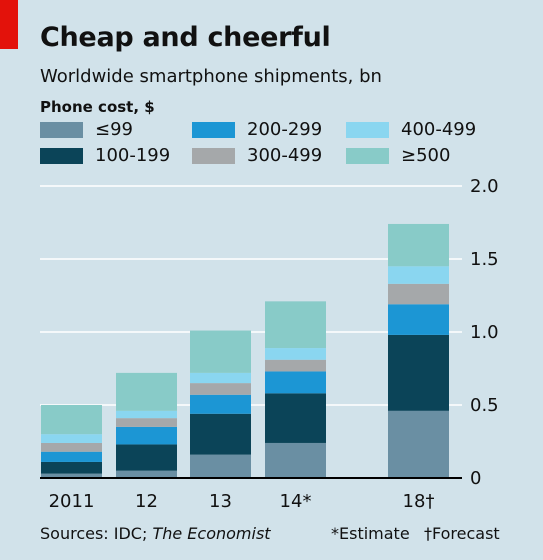 The image size is (543, 560). What do you see at coordinates (211, 76) in the screenshot?
I see `chart-subtitle: Worldwide smartphone shipments, bn` at bounding box center [211, 76].